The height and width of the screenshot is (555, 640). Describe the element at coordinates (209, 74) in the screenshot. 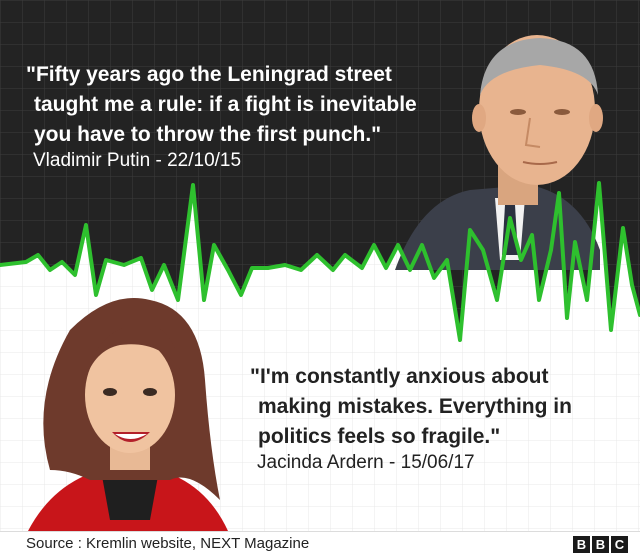

I see `putin-quote-line: "Fifty years ago the Leningrad street` at that location.